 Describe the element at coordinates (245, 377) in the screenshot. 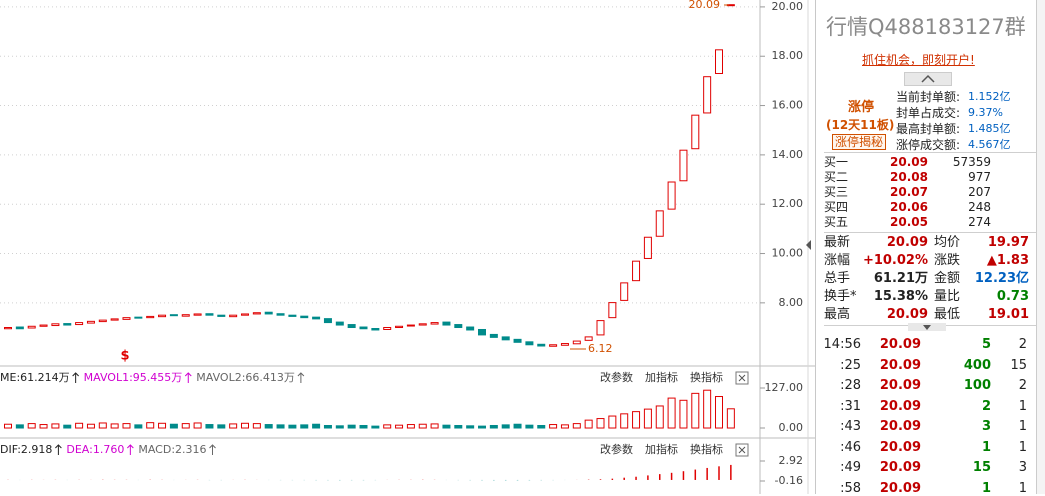

I see `indicator-legend: MAVOL2:66.413万` at that location.